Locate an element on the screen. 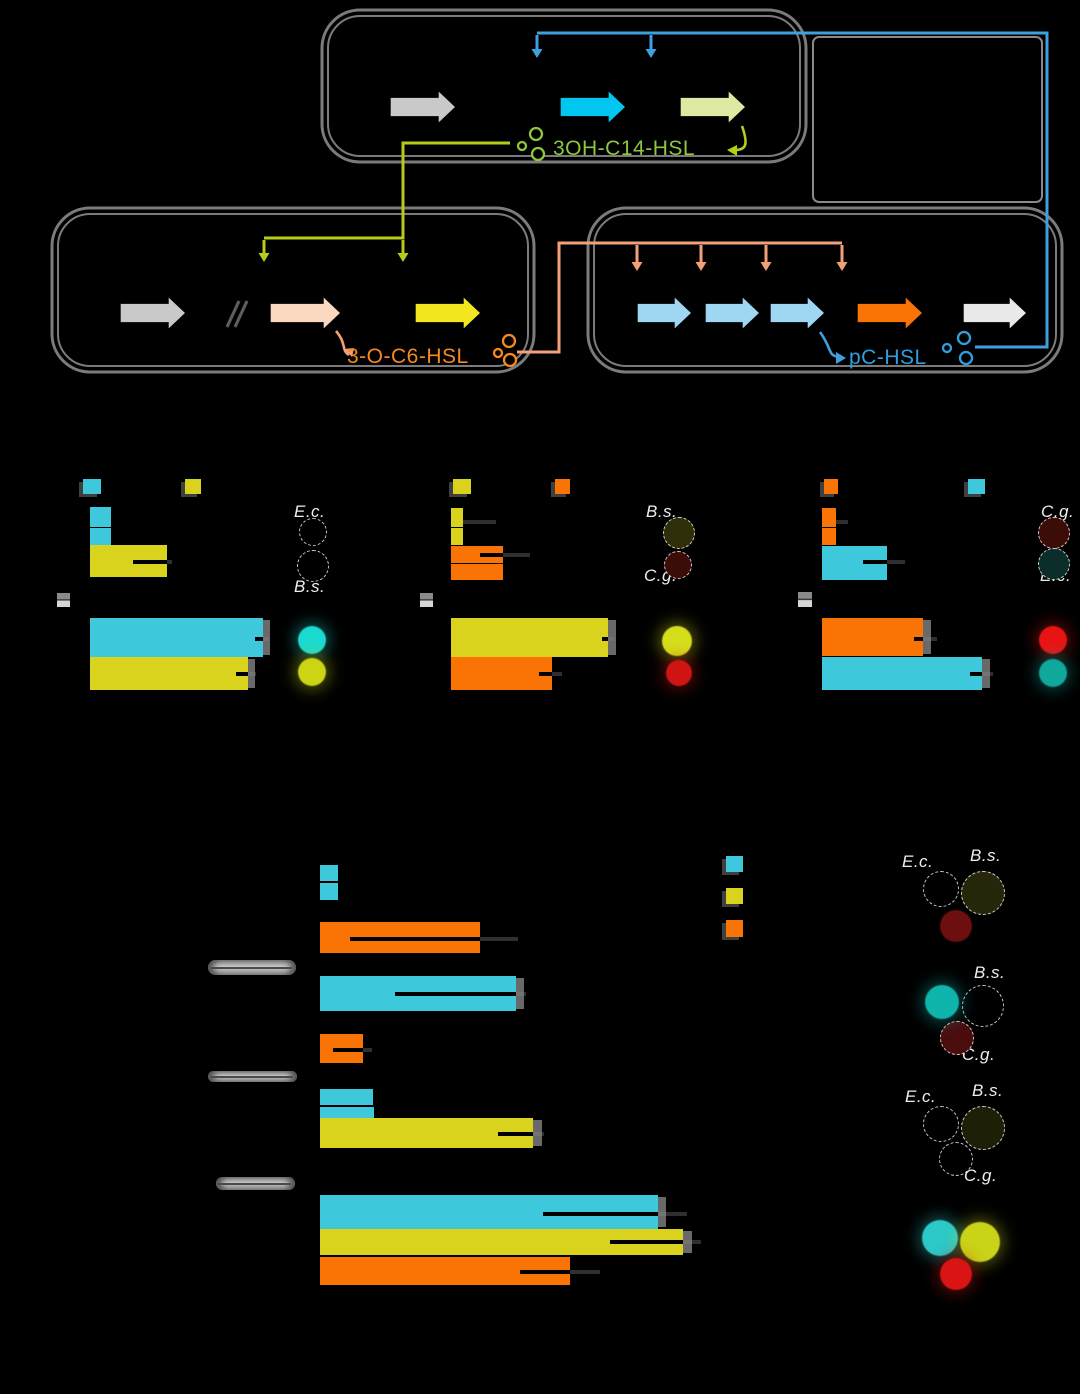 The height and width of the screenshot is (1394, 1080). culture-icon is located at coordinates (805, 599).